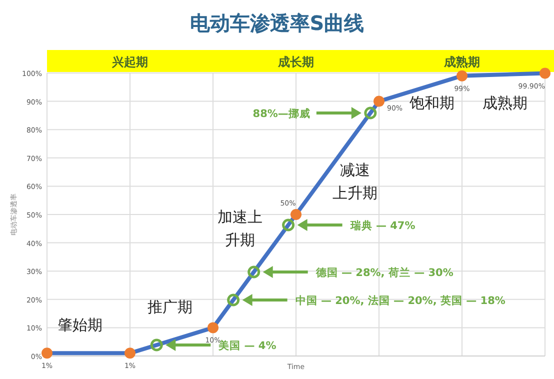  What do you see at coordinates (400, 300) in the screenshot?
I see `annotation: 中国 — 20%, 法国 — 20%, 英国 — 18%` at bounding box center [400, 300].